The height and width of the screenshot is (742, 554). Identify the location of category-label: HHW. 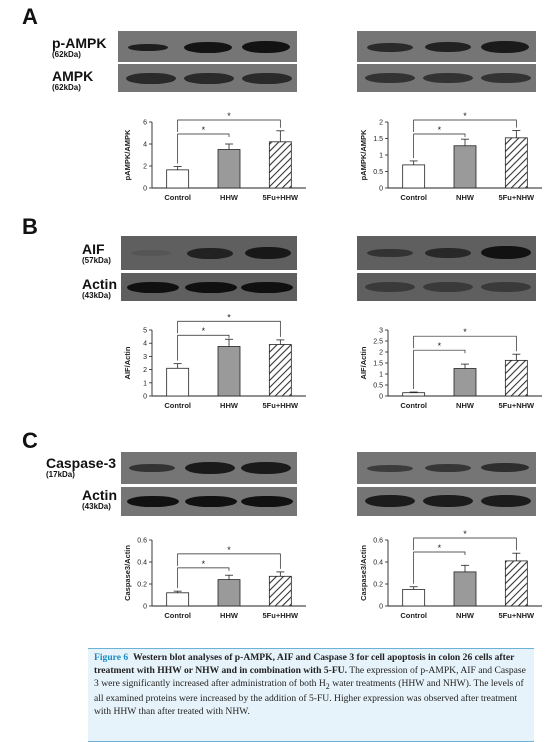
(229, 615).